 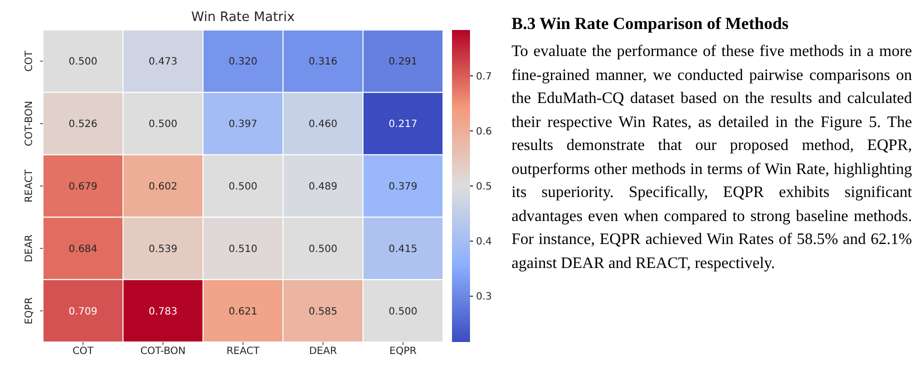 I want to click on text: B.3 Win Rate Comparison of Methods, so click(x=650, y=24).